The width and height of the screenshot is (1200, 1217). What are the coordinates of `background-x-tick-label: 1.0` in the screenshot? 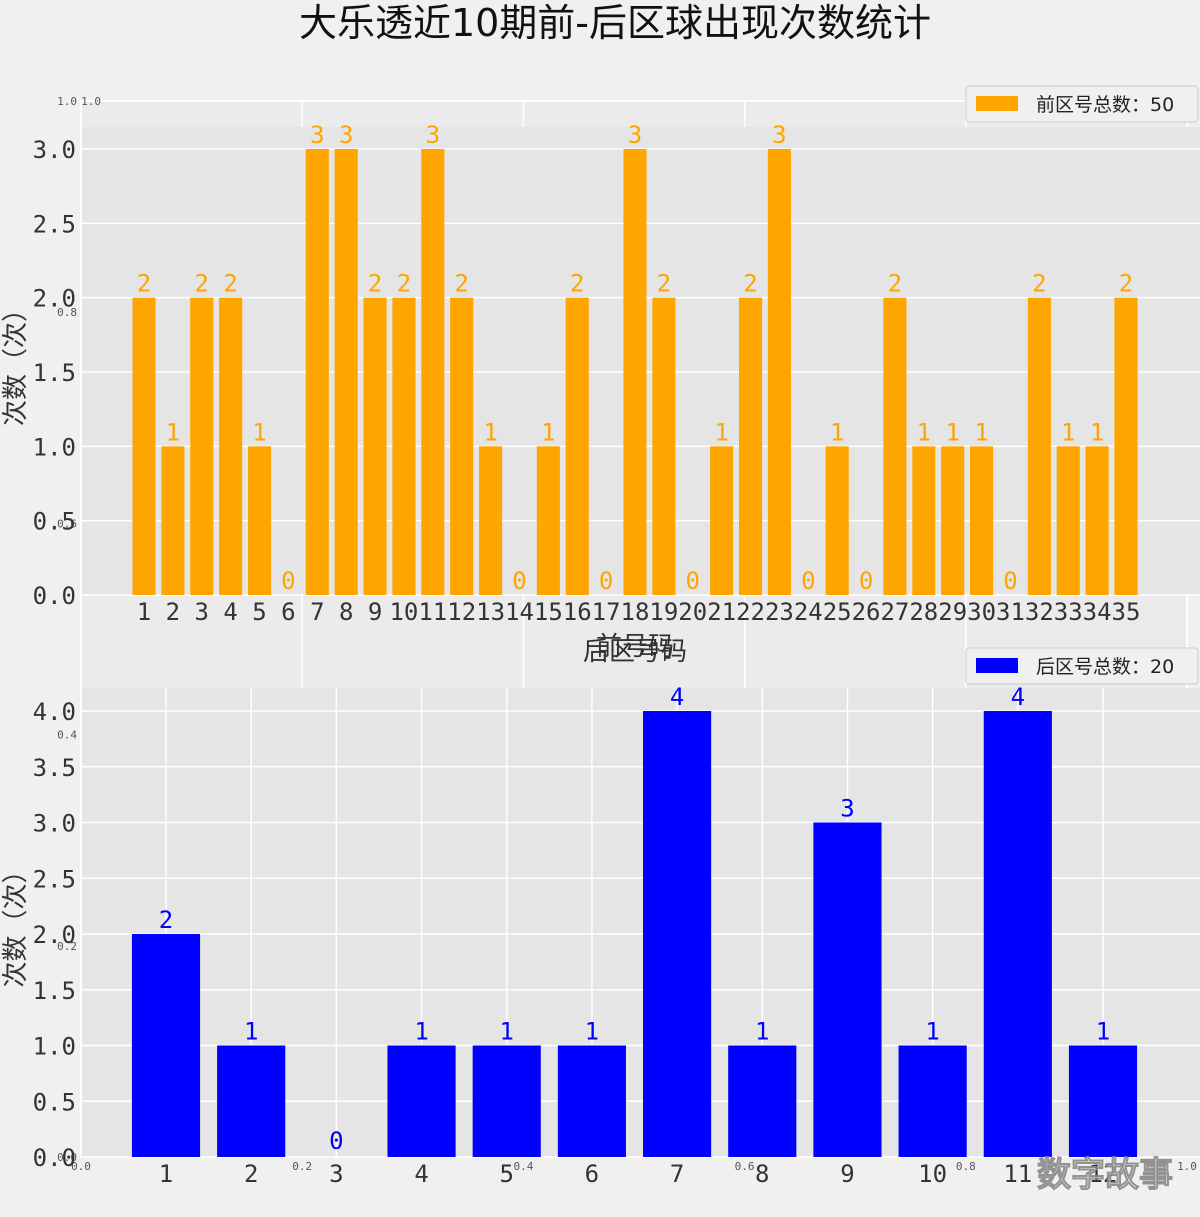 It's located at (1187, 1166).